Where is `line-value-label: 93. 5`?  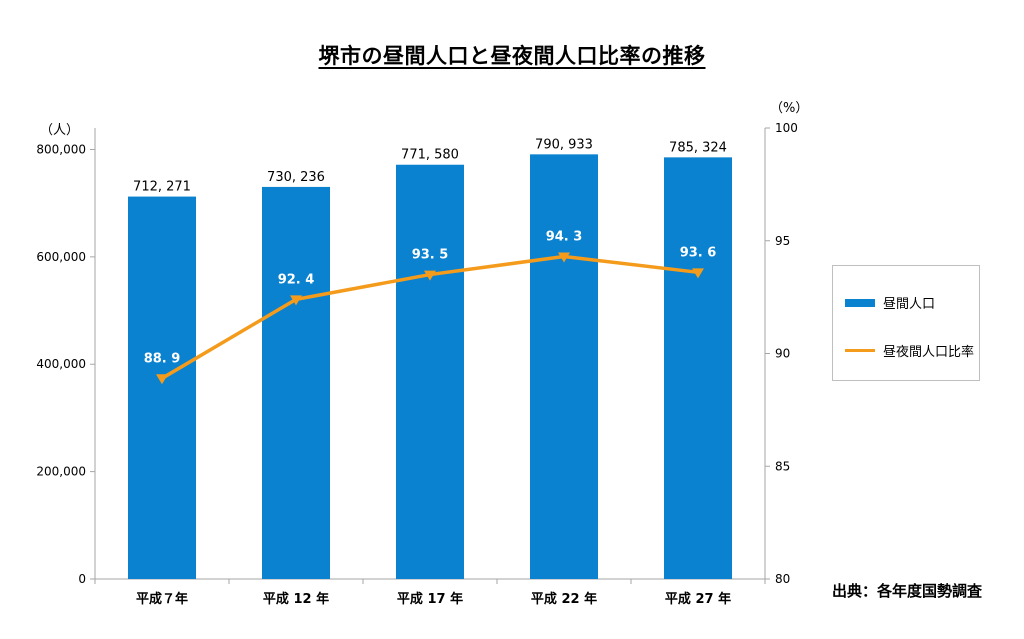
line-value-label: 93. 5 is located at coordinates (430, 255).